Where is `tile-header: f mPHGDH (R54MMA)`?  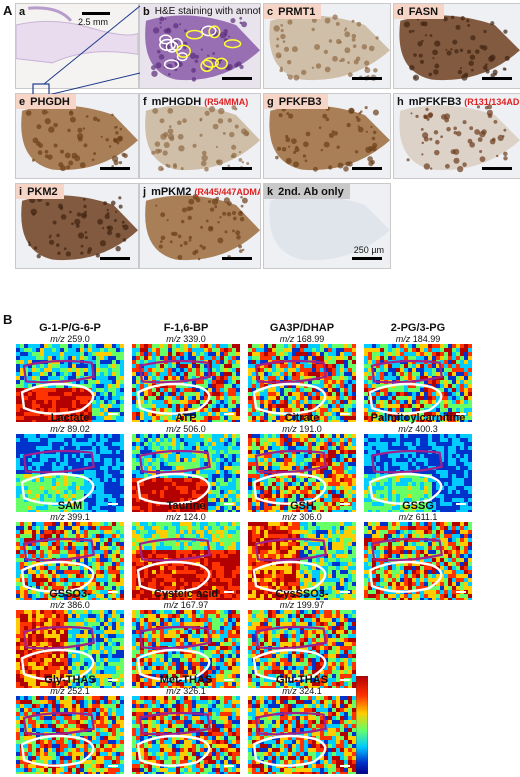
tile-header: f mPHGDH (R54MMA) is located at coordinates (197, 101).